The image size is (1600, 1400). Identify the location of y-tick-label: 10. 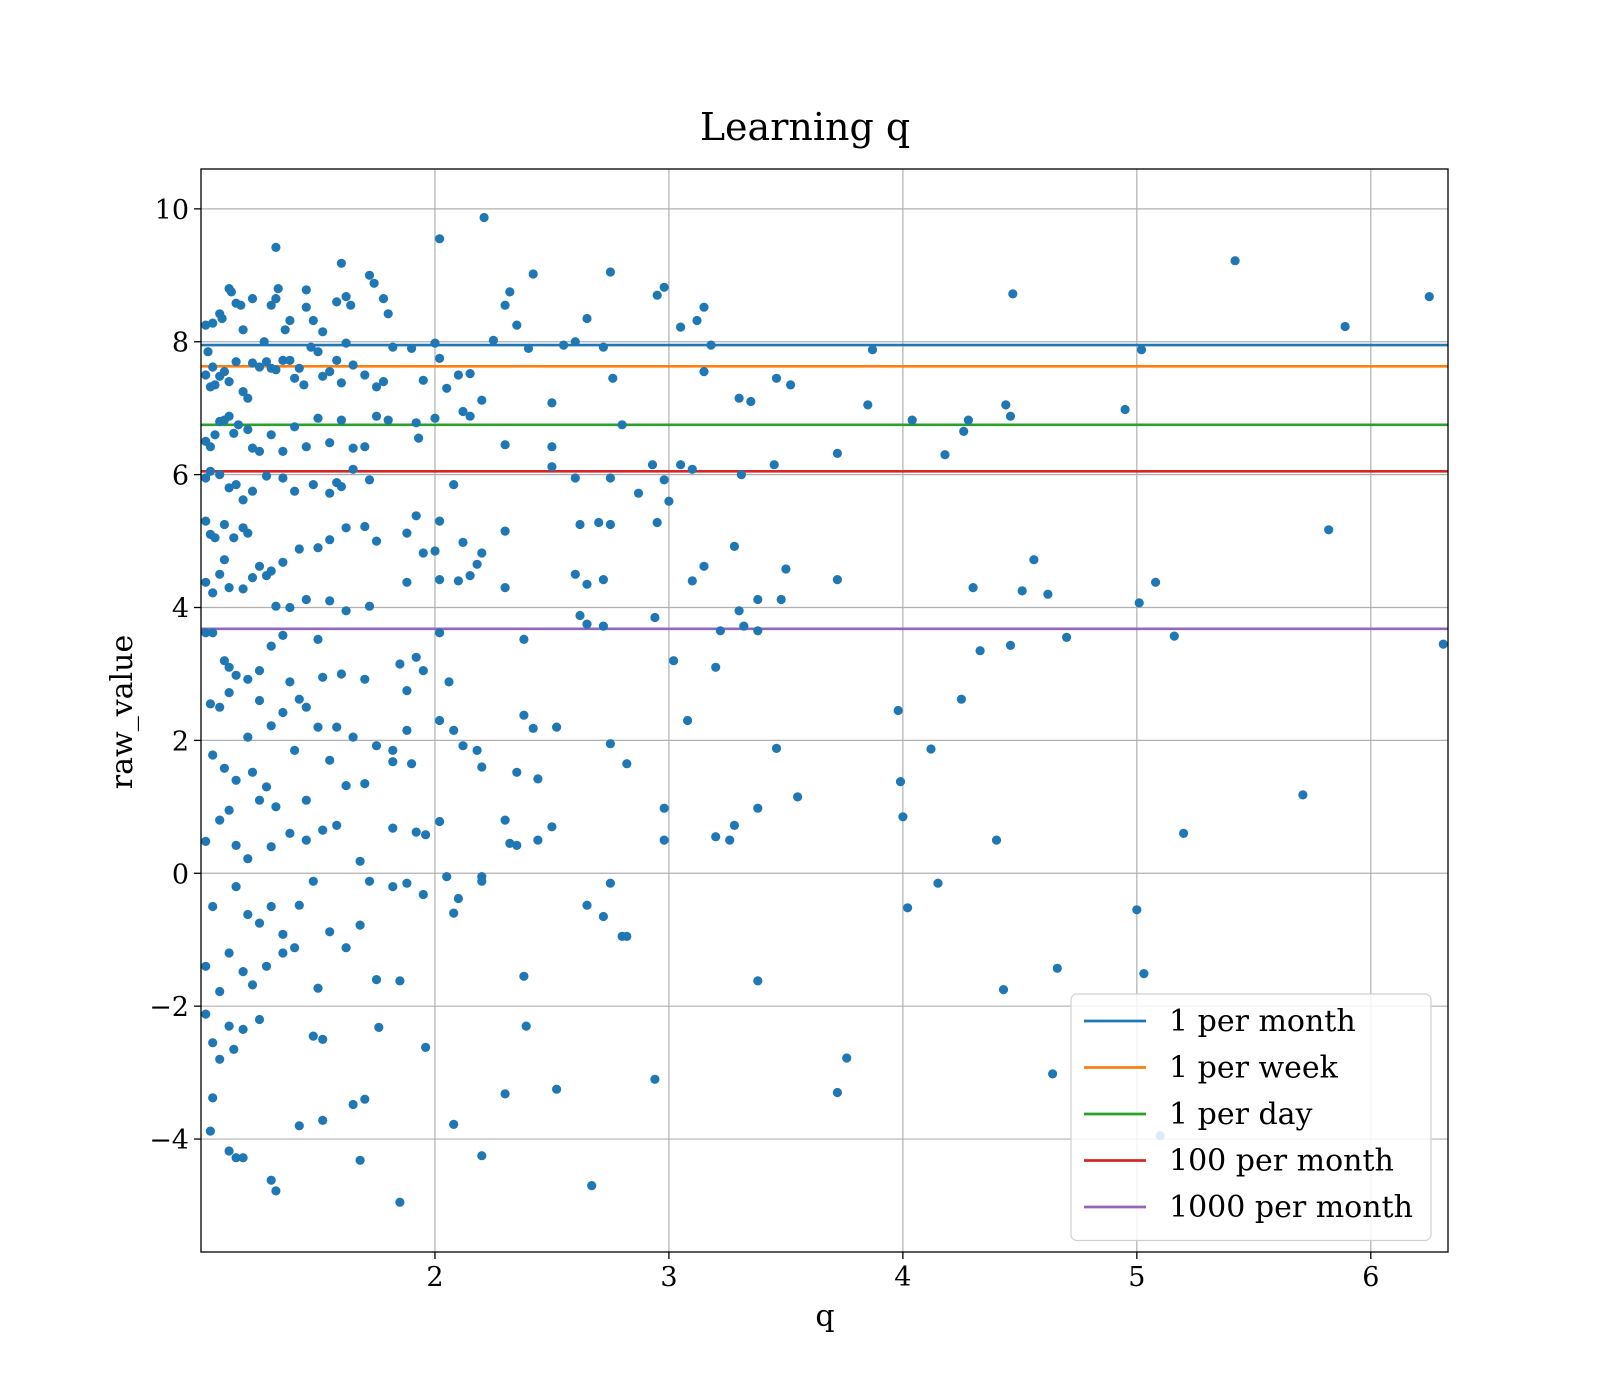
(172, 210).